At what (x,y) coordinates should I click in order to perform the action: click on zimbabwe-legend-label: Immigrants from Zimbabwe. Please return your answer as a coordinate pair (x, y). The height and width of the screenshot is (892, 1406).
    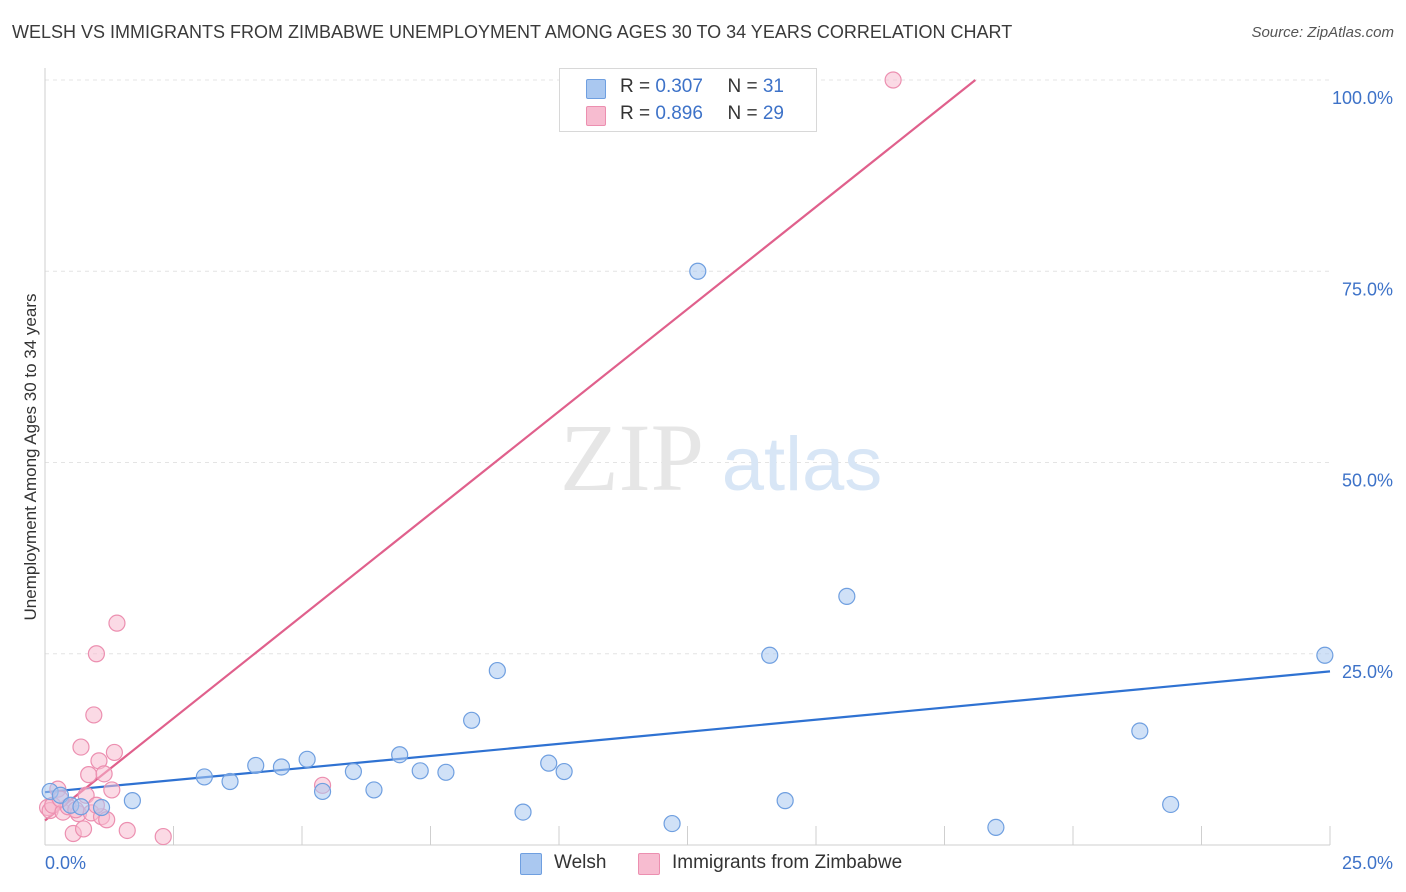
    Looking at the image, I should click on (787, 862).